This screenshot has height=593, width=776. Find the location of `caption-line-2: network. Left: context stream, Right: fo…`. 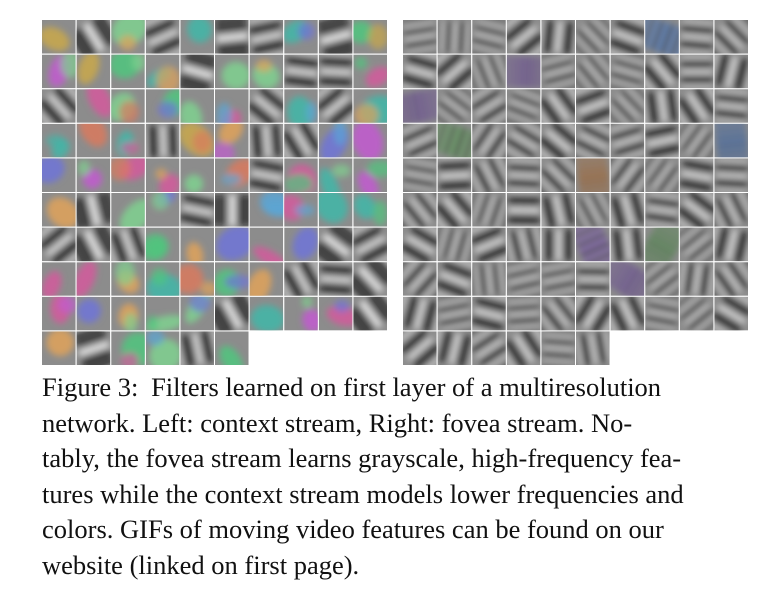

caption-line-2: network. Left: context stream, Right: fo… is located at coordinates (337, 422).